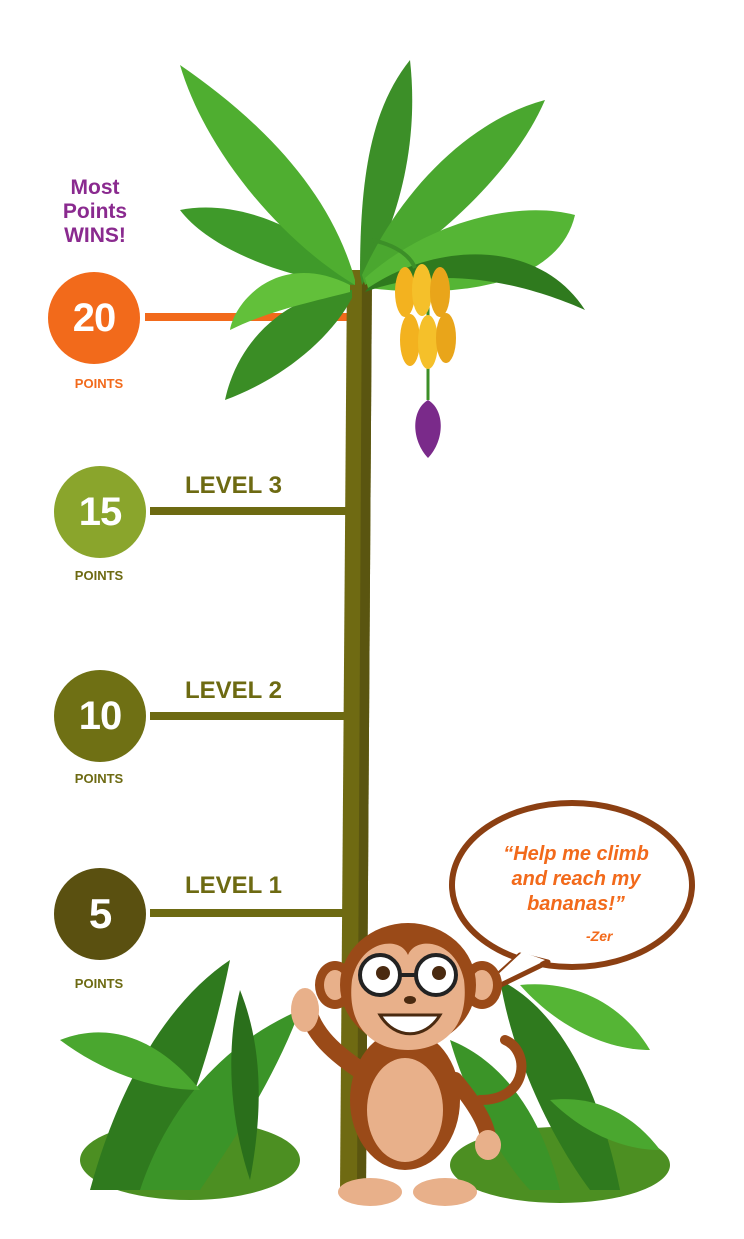  What do you see at coordinates (576, 904) in the screenshot?
I see `speech-line-3: bananas!”` at bounding box center [576, 904].